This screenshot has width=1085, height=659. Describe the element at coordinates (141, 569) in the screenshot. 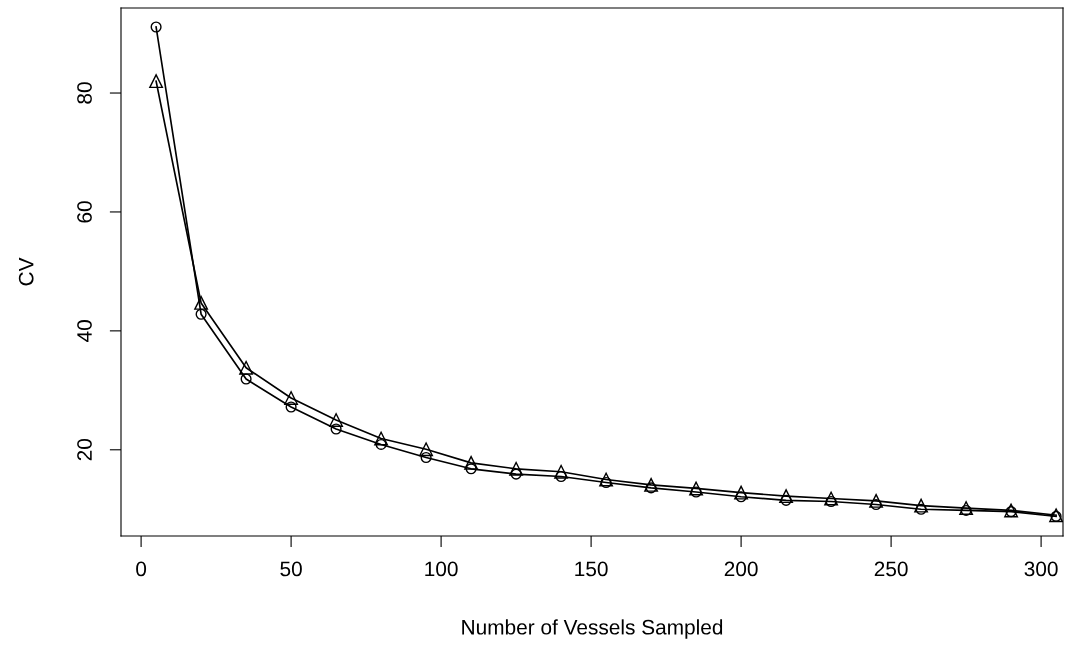

I see `x-tick-label: 0` at that location.